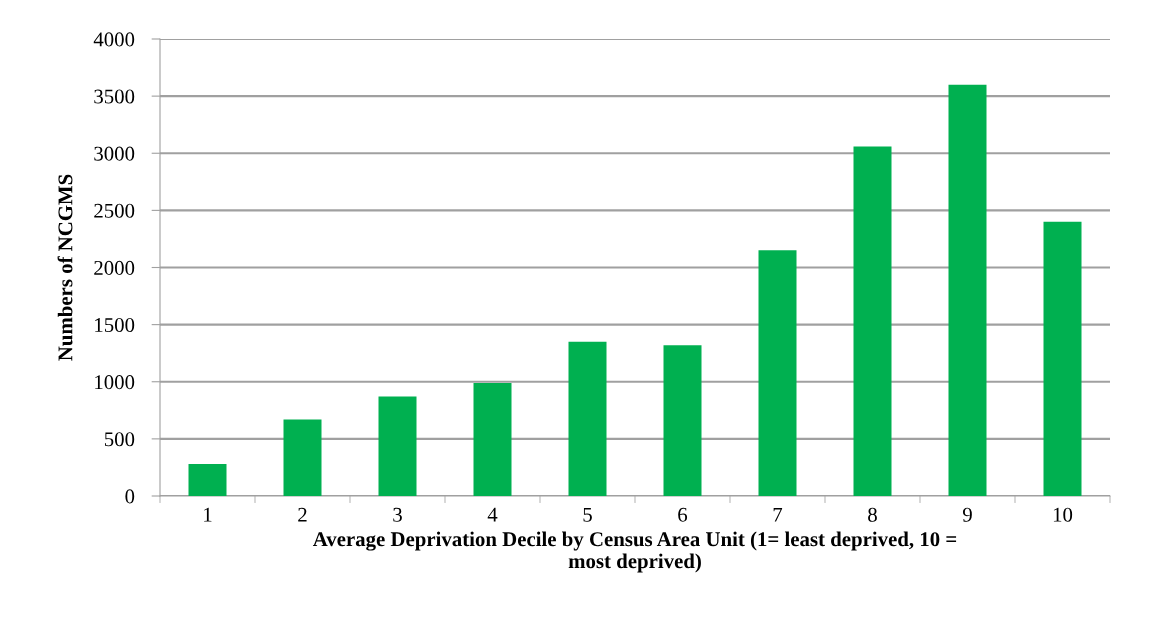 Image resolution: width=1176 pixels, height=639 pixels. I want to click on x-tick-label: 8, so click(872, 514).